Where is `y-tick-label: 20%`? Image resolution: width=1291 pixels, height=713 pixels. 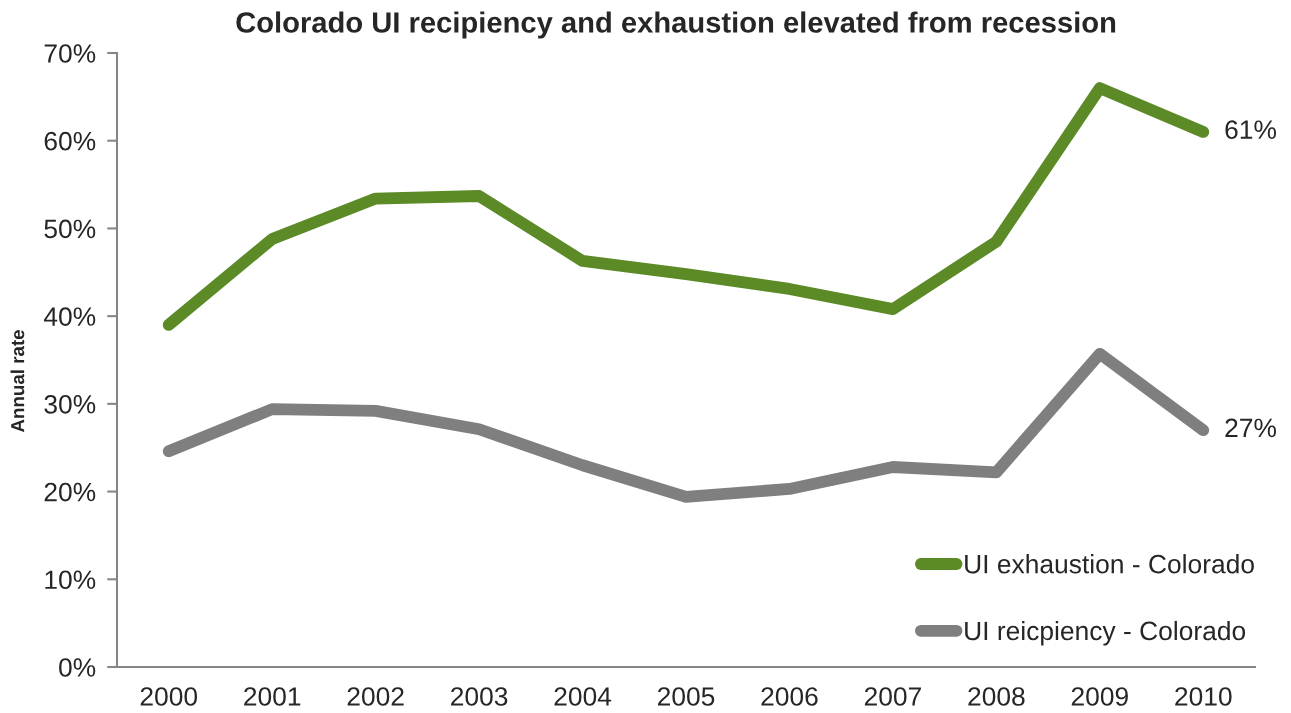
y-tick-label: 20% is located at coordinates (70, 492).